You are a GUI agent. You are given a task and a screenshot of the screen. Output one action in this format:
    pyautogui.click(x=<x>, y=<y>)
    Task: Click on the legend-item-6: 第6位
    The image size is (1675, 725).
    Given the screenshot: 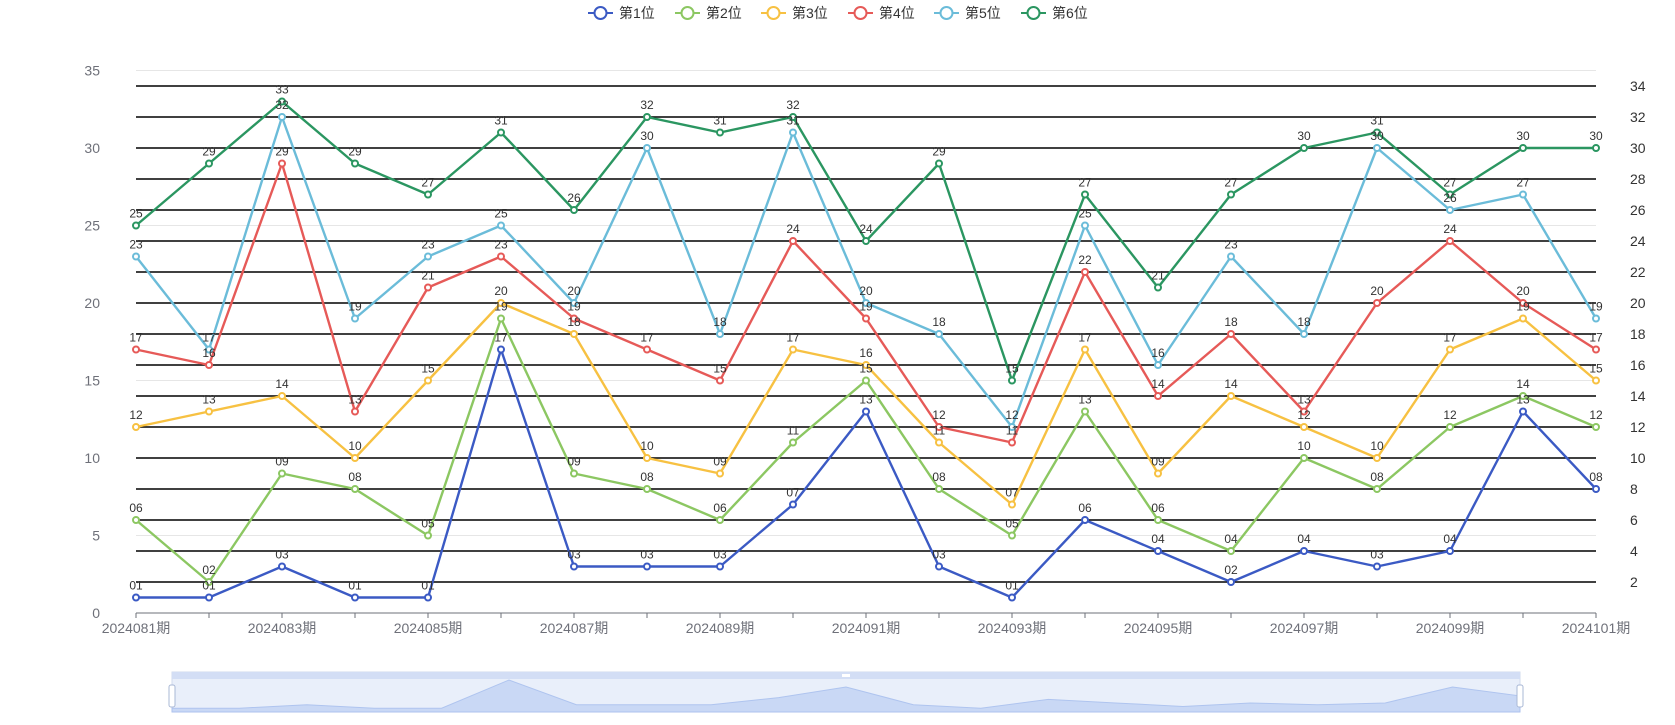 What is the action you would take?
    pyautogui.click(x=1054, y=13)
    